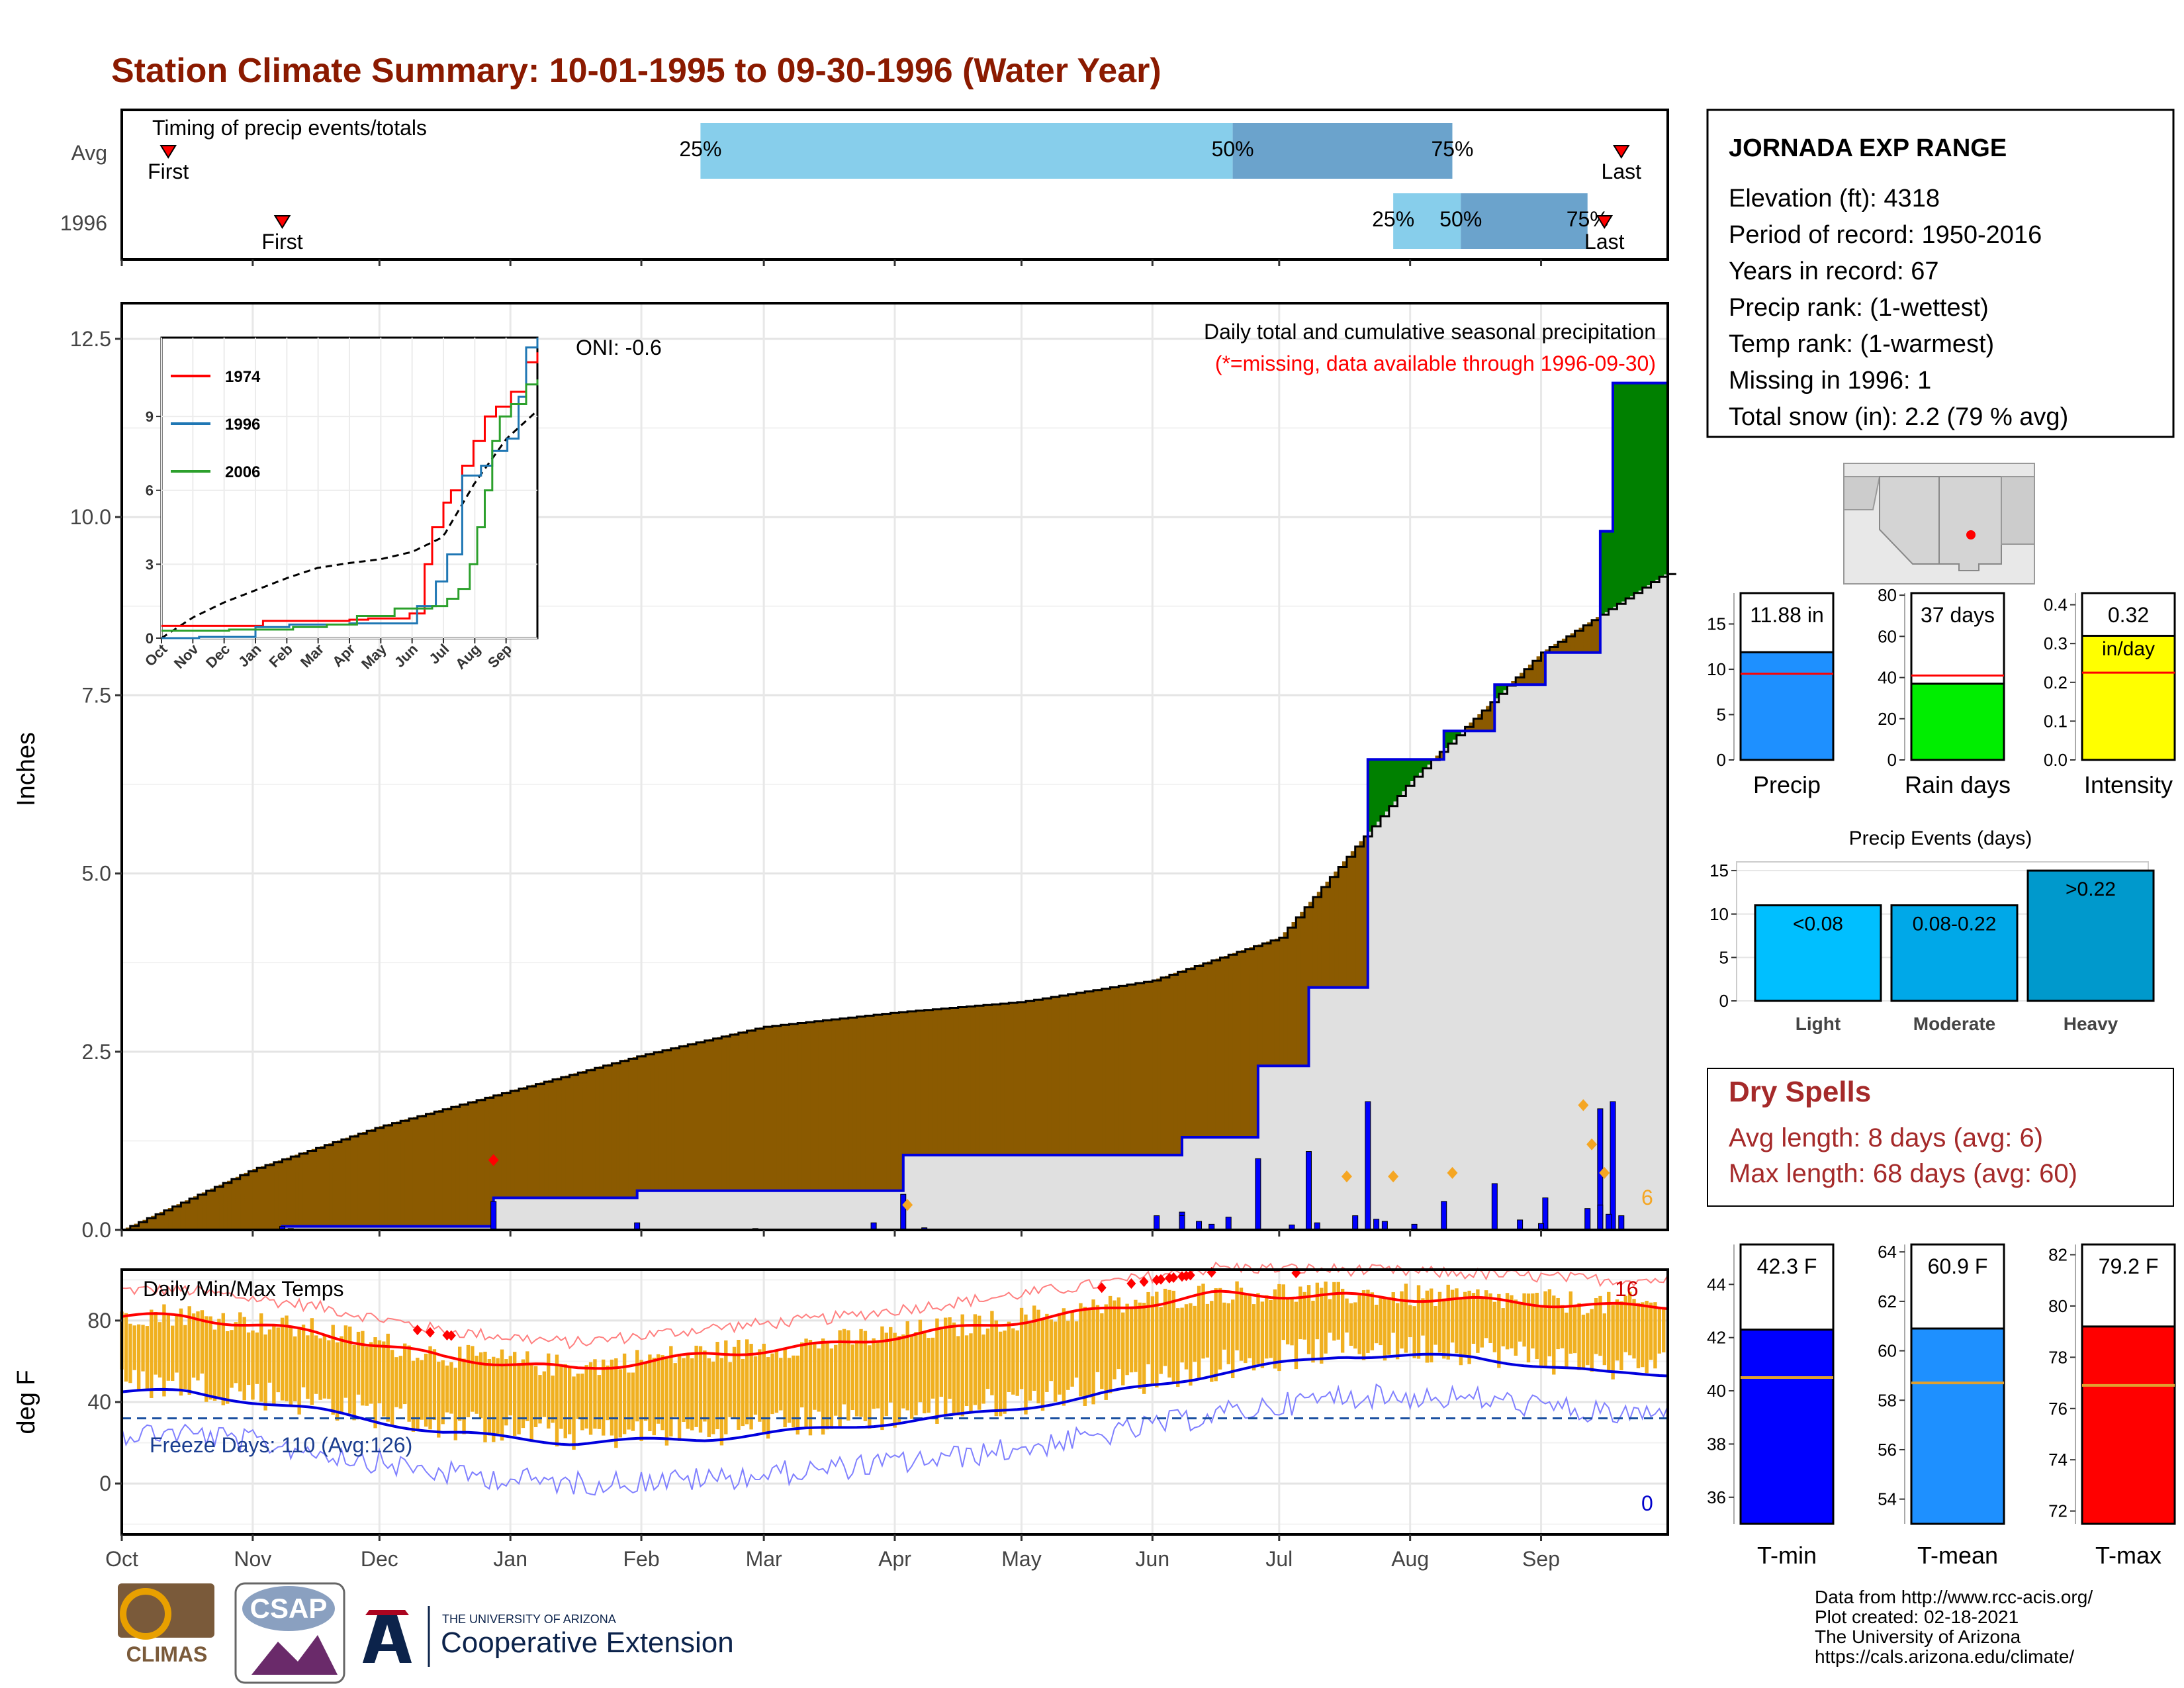 This screenshot has height=1688, width=2184. What do you see at coordinates (1647, 1197) in the screenshot?
I see `precip-count-label: 6` at bounding box center [1647, 1197].